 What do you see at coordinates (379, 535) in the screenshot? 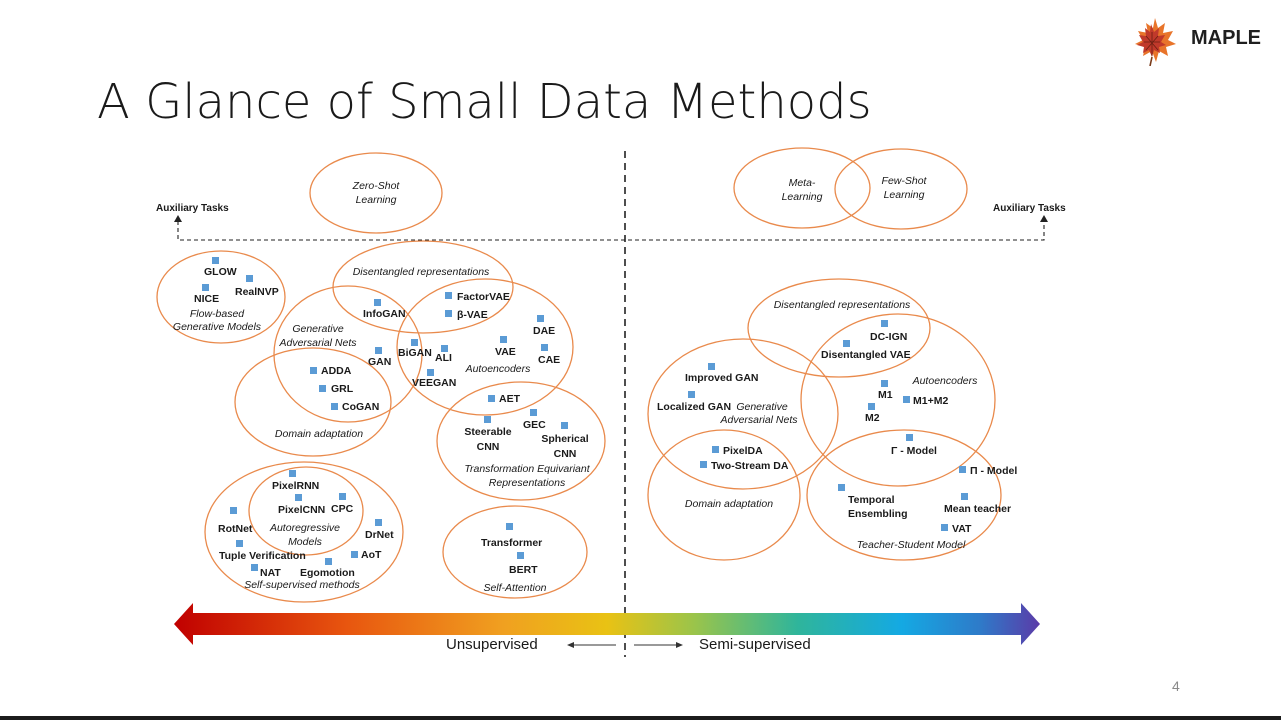
I see `method-label-drnet: DrNet` at bounding box center [379, 535].